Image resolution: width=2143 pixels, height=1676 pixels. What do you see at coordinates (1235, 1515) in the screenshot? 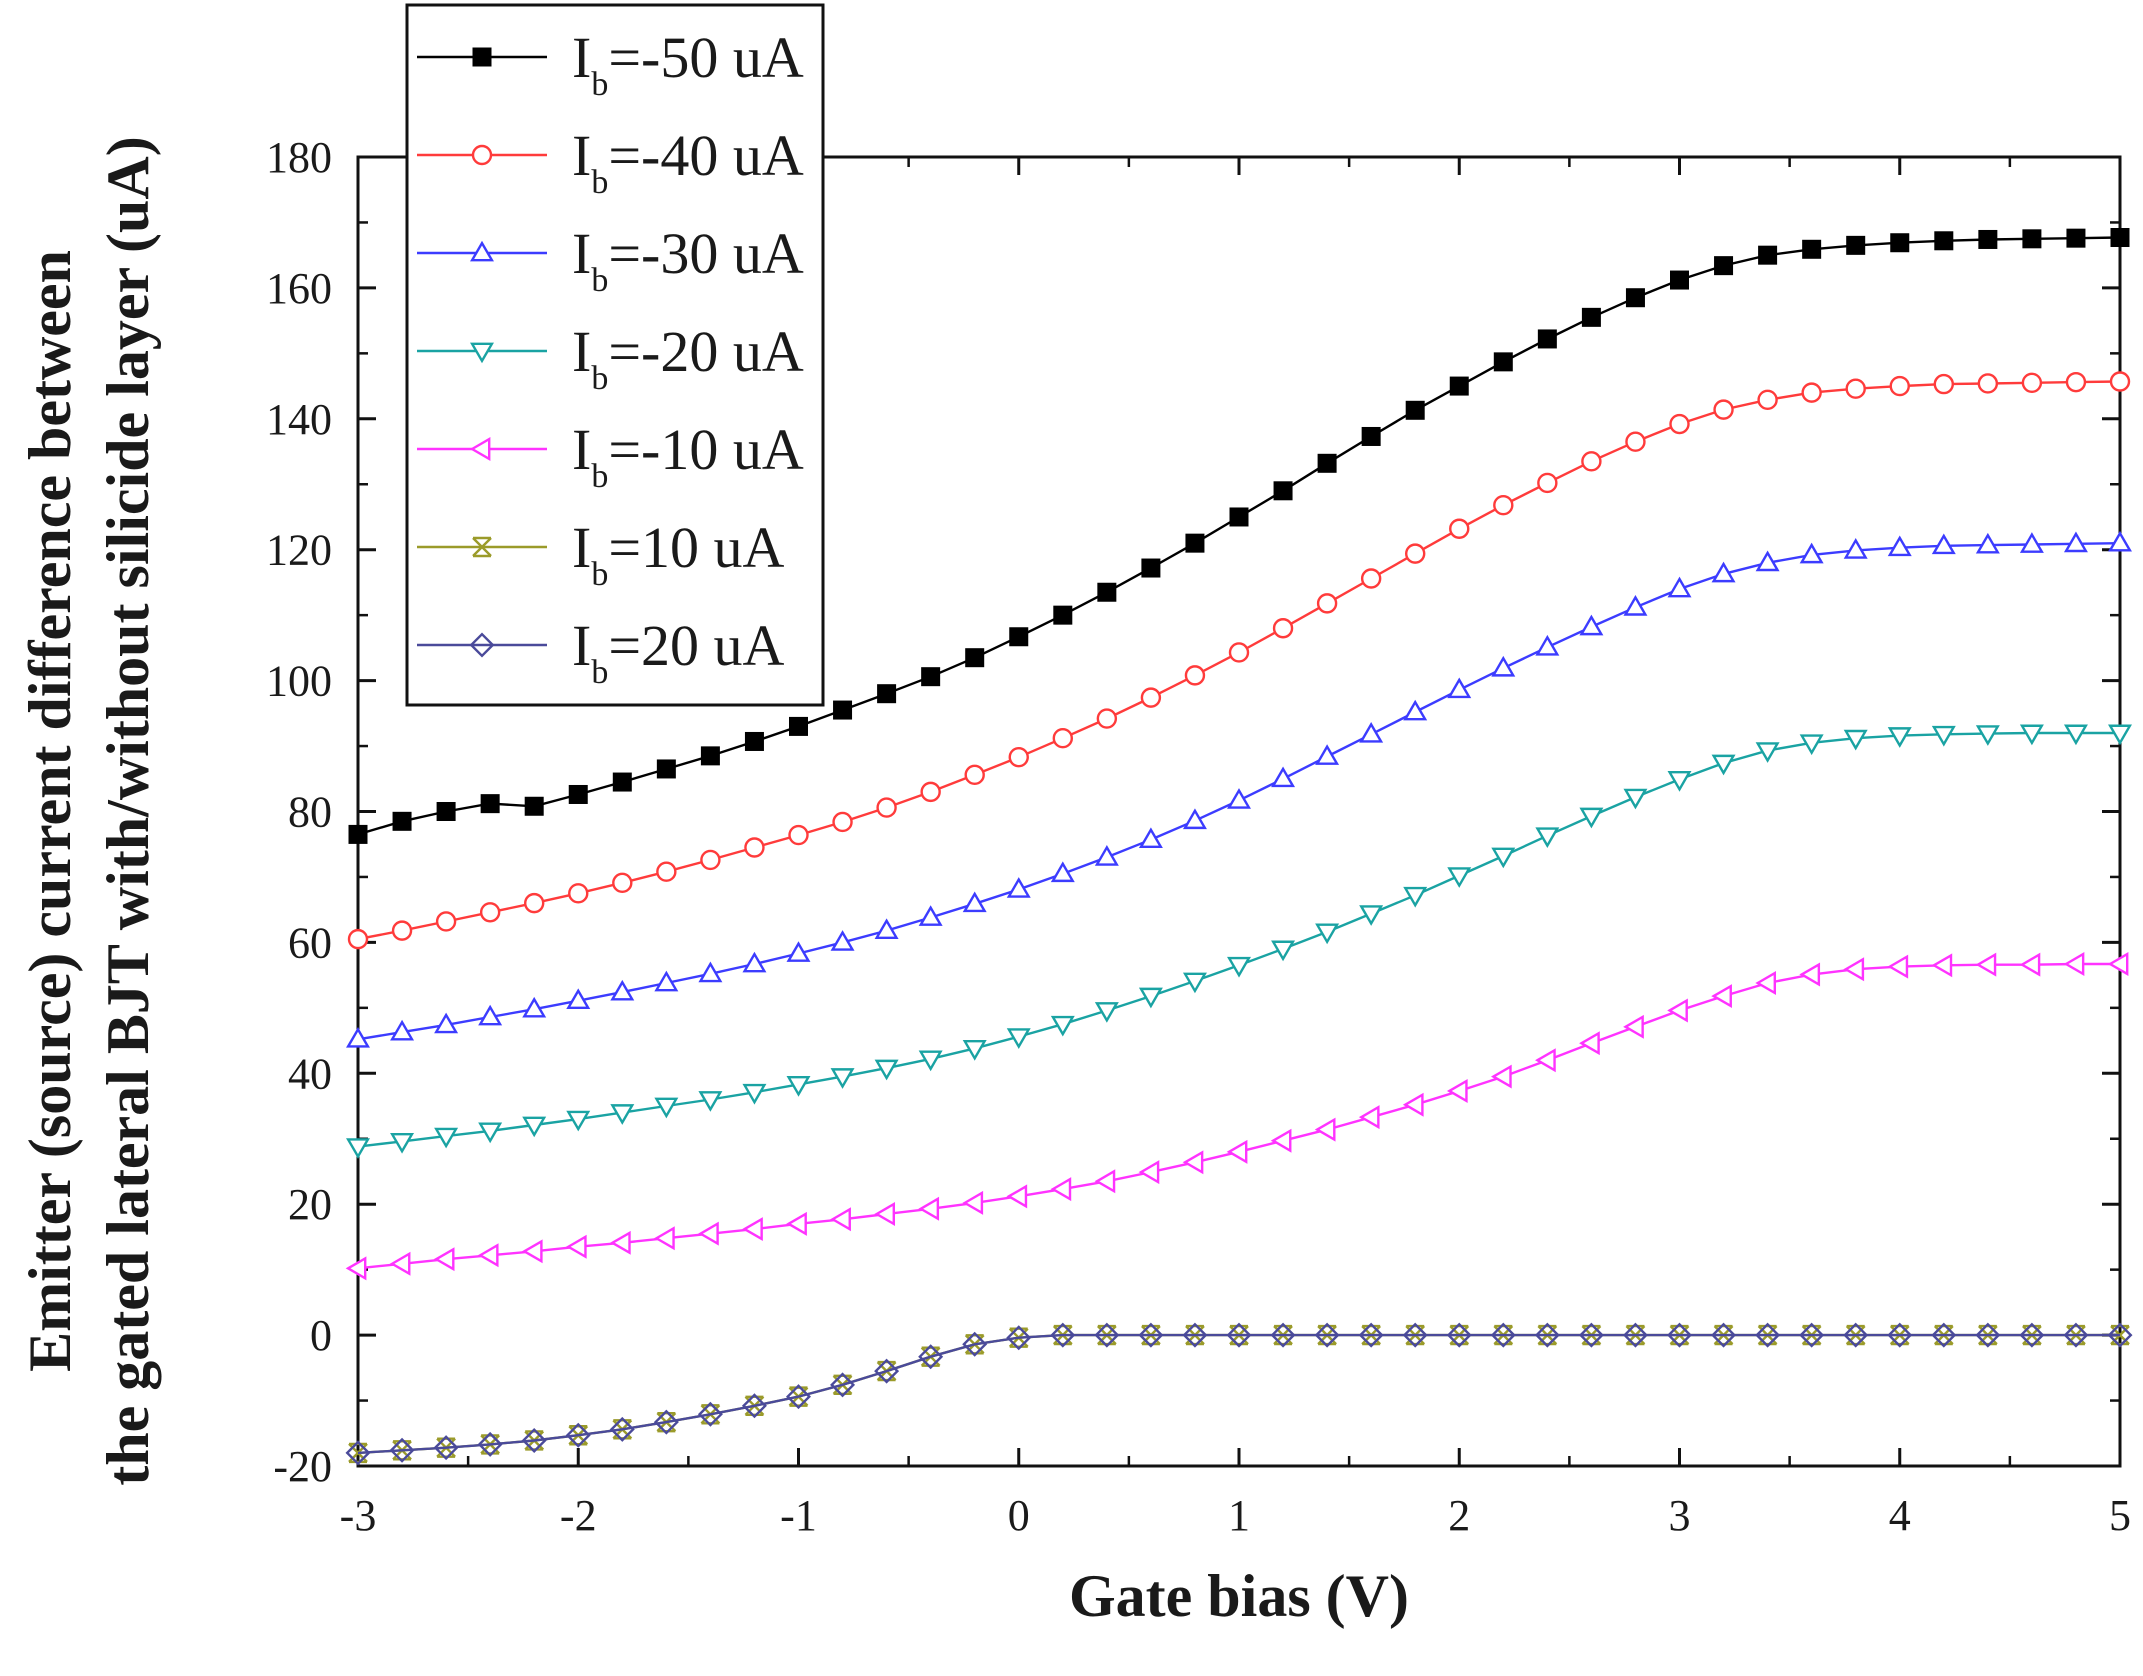
I see `x-tick-labels: -3 -2 -1 0 1 2 3 4 5` at bounding box center [1235, 1515].